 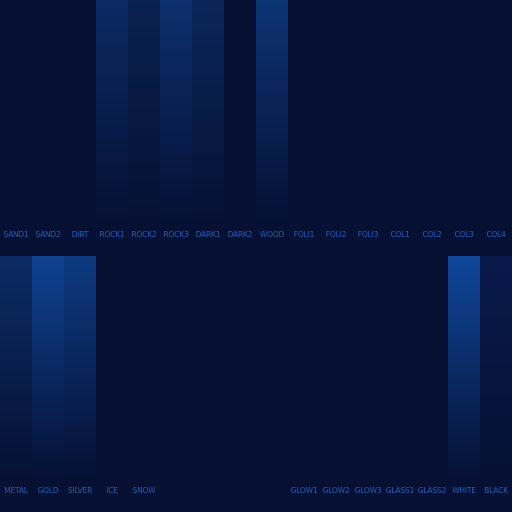 I want to click on swatch-label: DARK1, so click(x=208, y=234).